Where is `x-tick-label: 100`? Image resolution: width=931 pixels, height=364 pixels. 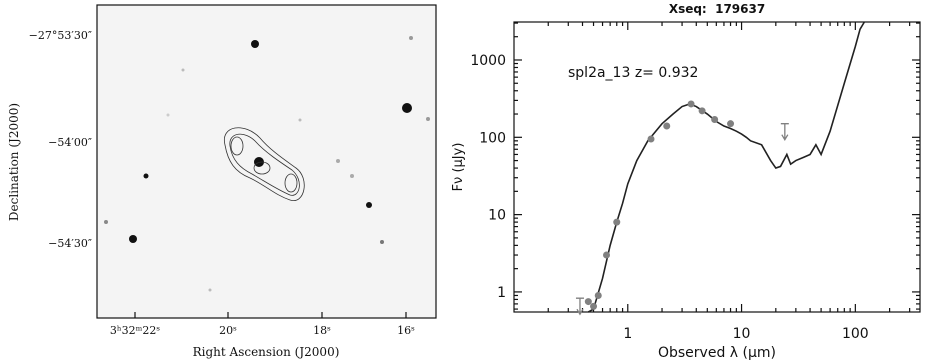
x-tick-label: 100 is located at coordinates (855, 334).